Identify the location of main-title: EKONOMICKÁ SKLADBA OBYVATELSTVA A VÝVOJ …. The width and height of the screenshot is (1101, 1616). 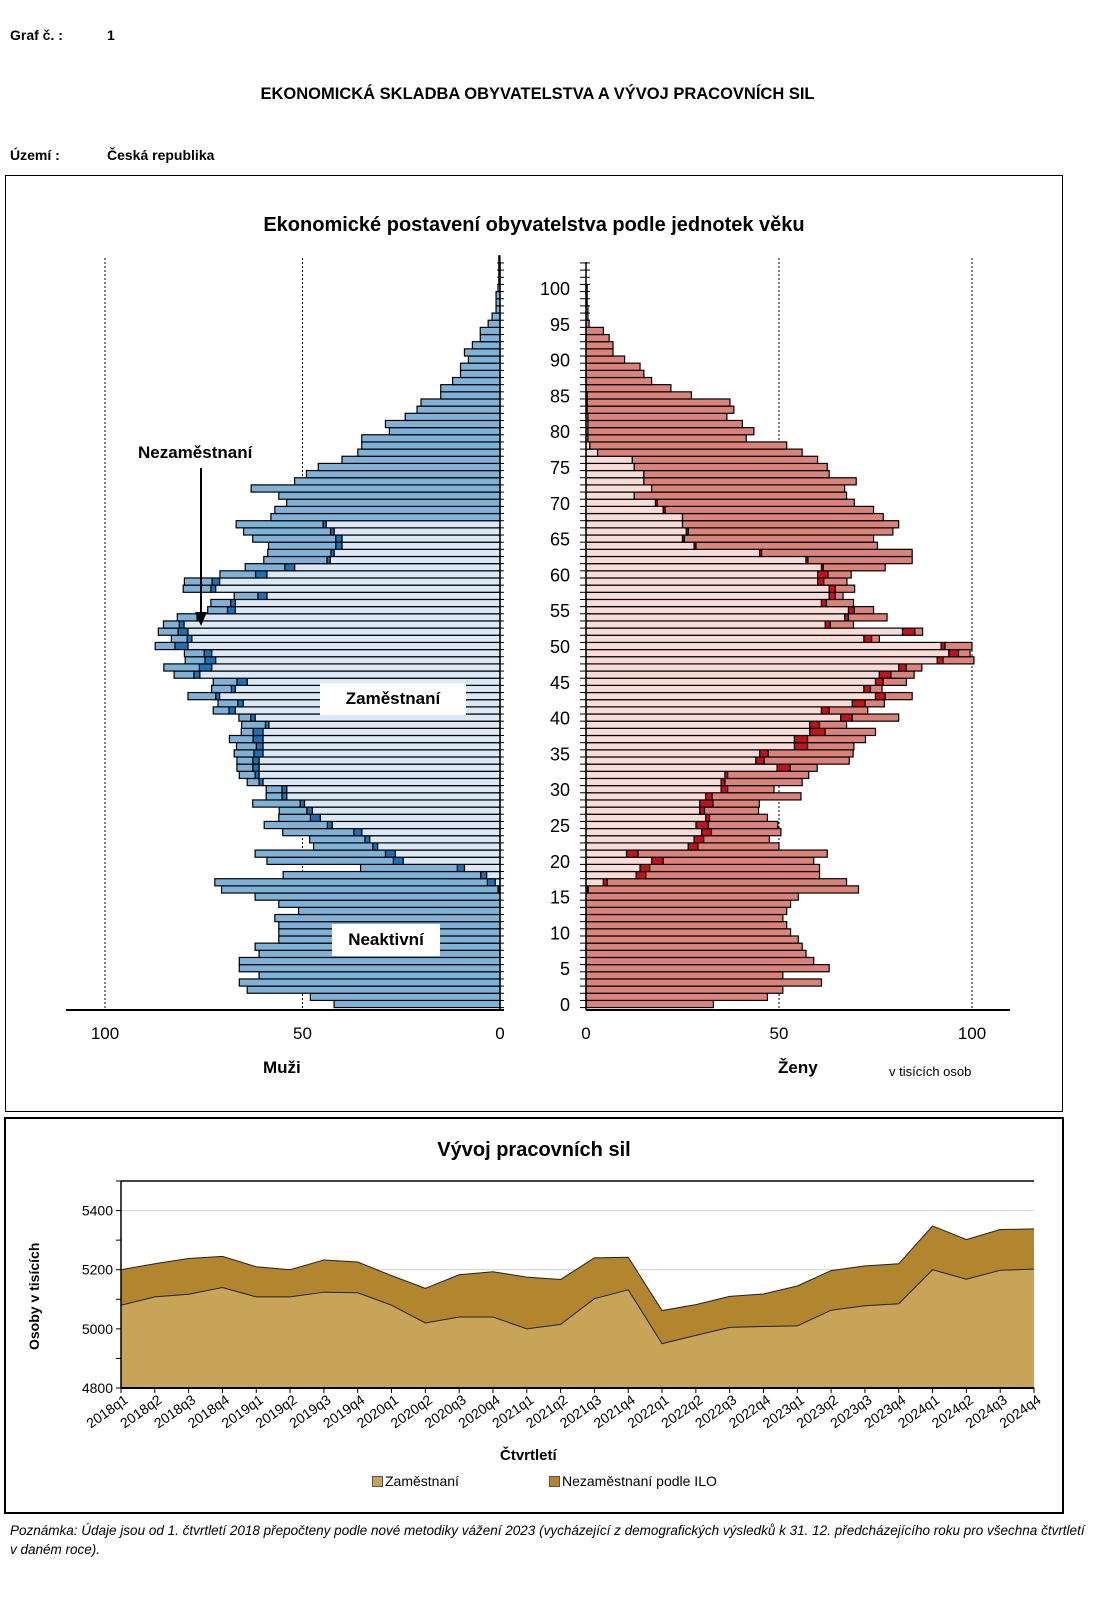
(537, 94).